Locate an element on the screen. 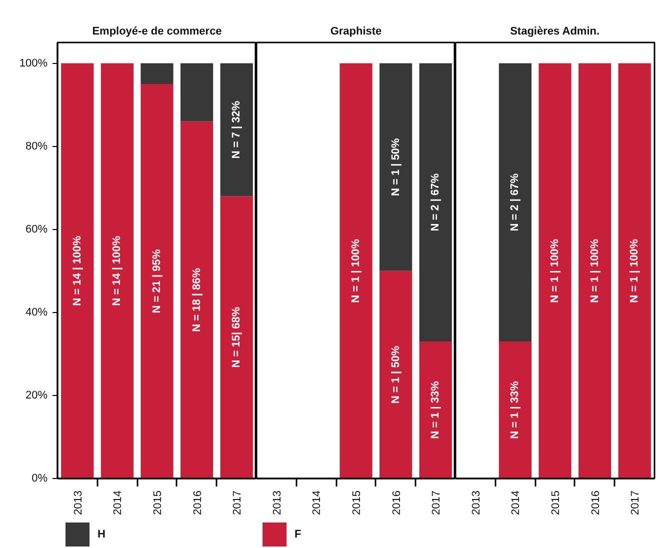 This screenshot has width=663, height=548. chart-title: Graphiste is located at coordinates (356, 32).